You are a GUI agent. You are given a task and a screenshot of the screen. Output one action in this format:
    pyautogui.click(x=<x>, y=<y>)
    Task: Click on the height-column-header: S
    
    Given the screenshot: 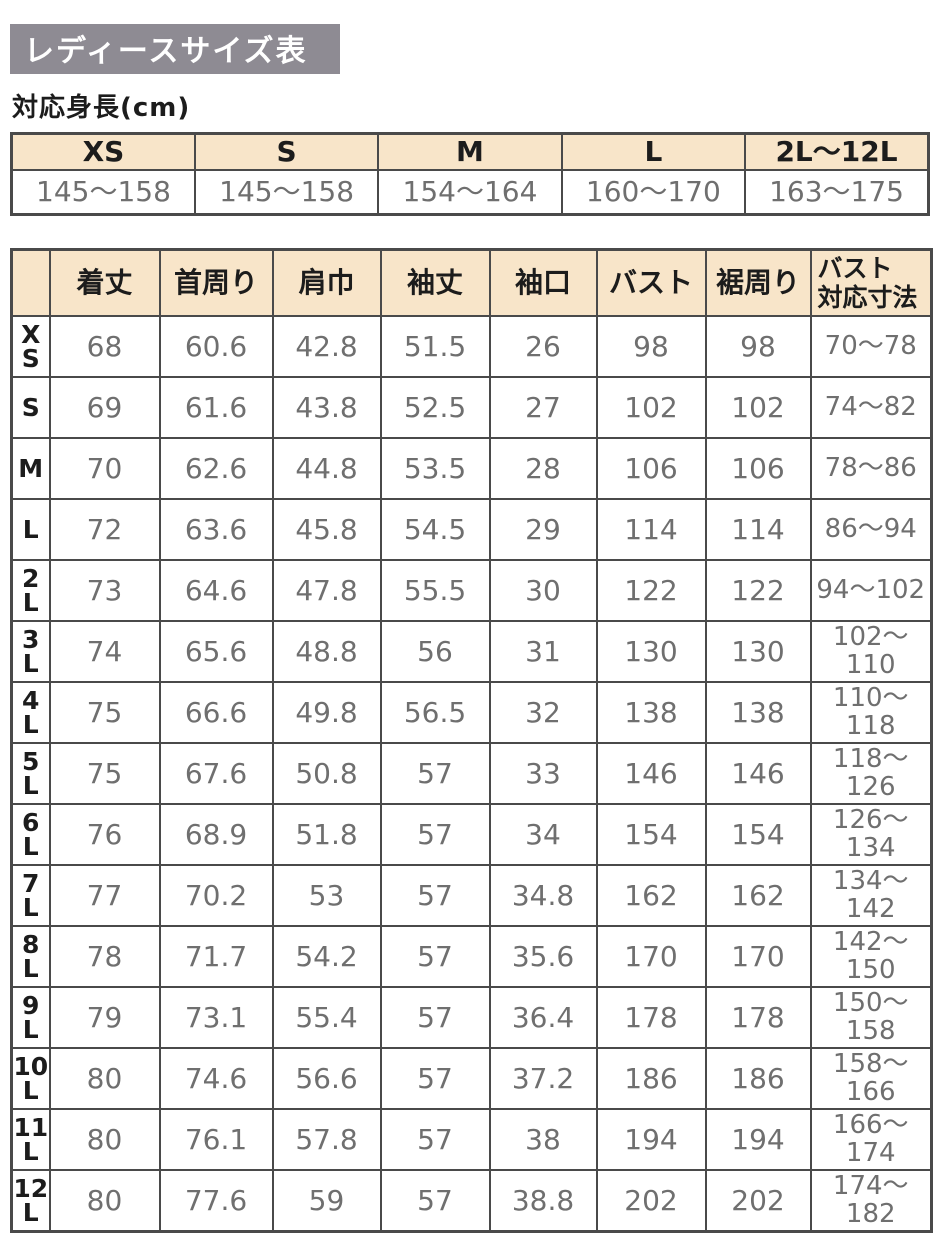 What is the action you would take?
    pyautogui.click(x=286, y=151)
    